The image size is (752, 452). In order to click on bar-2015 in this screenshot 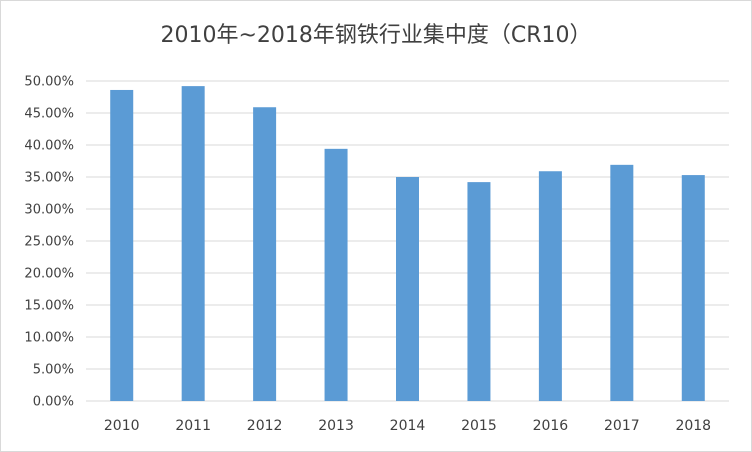, I will do `click(479, 291)`.